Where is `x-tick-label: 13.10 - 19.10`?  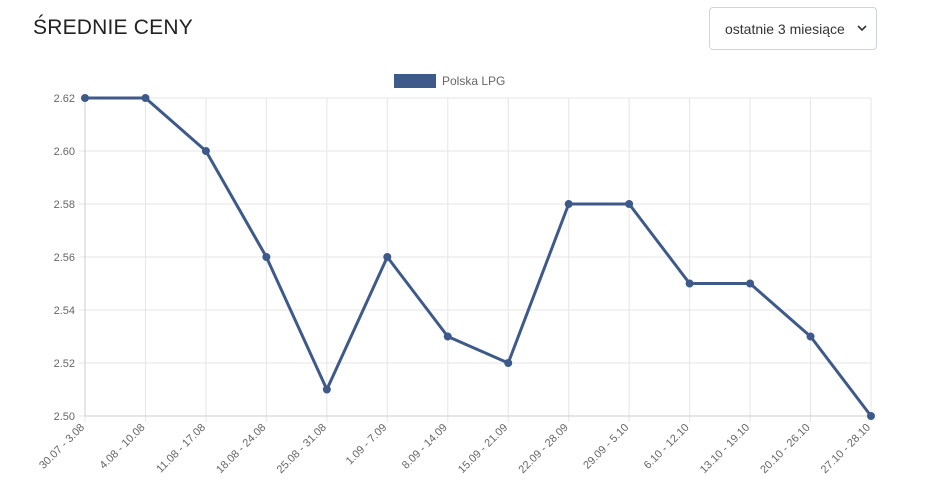
x-tick-label: 13.10 - 19.10 is located at coordinates (725, 449).